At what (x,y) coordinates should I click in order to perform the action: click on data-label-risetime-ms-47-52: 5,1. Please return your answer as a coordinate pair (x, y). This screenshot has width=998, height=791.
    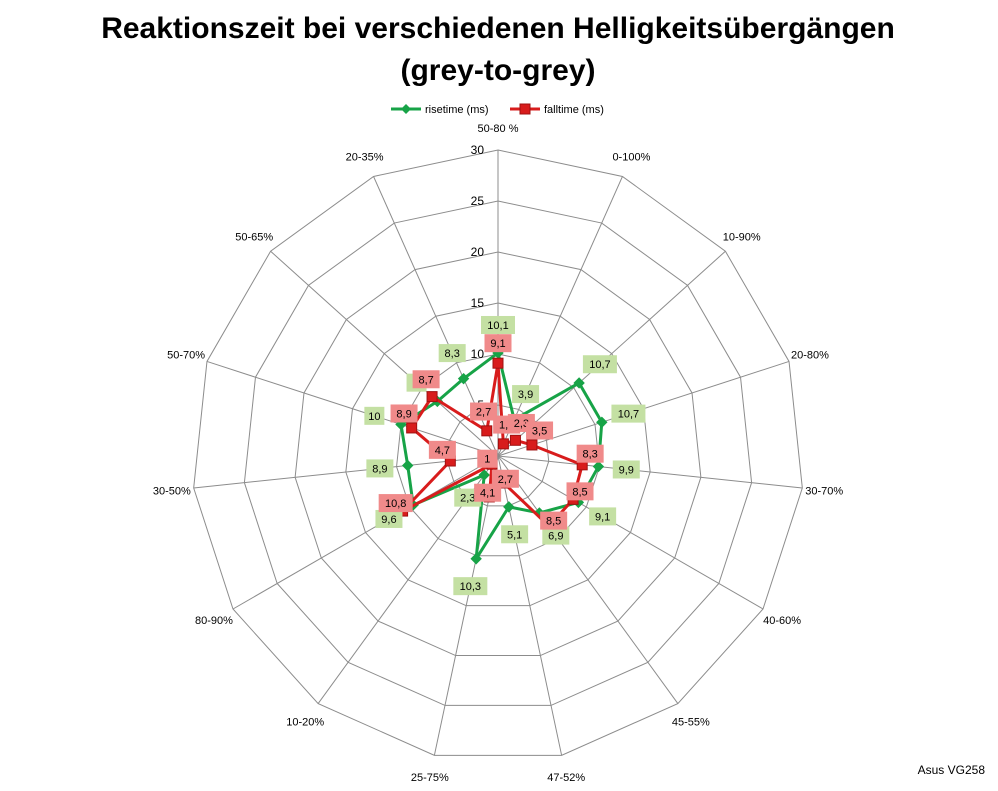
    Looking at the image, I should click on (515, 534).